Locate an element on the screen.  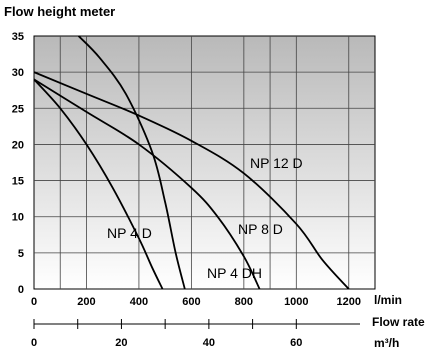
x-tick-label: 0 is located at coordinates (34, 302).